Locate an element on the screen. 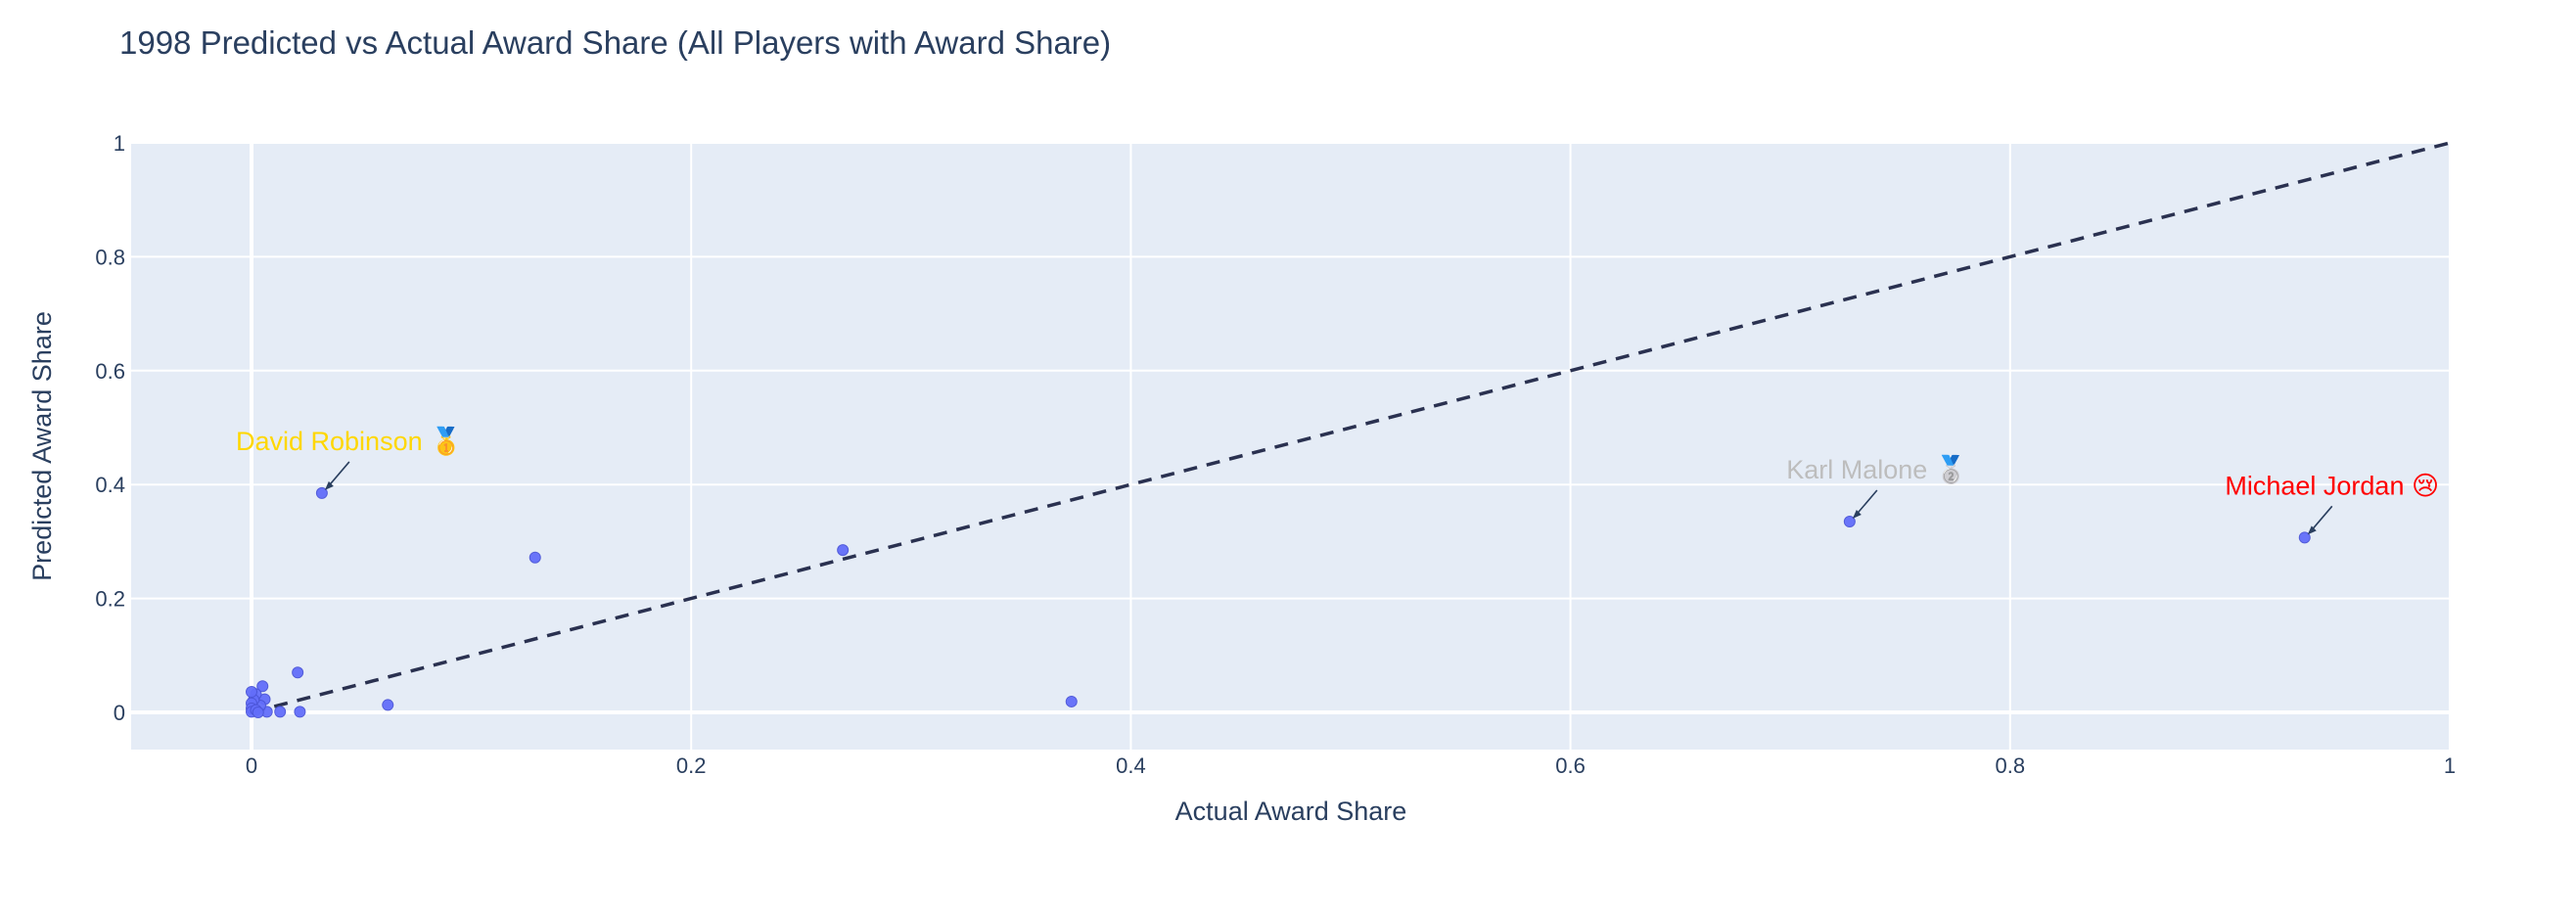  x-tick-label: 0.6 is located at coordinates (1570, 765).